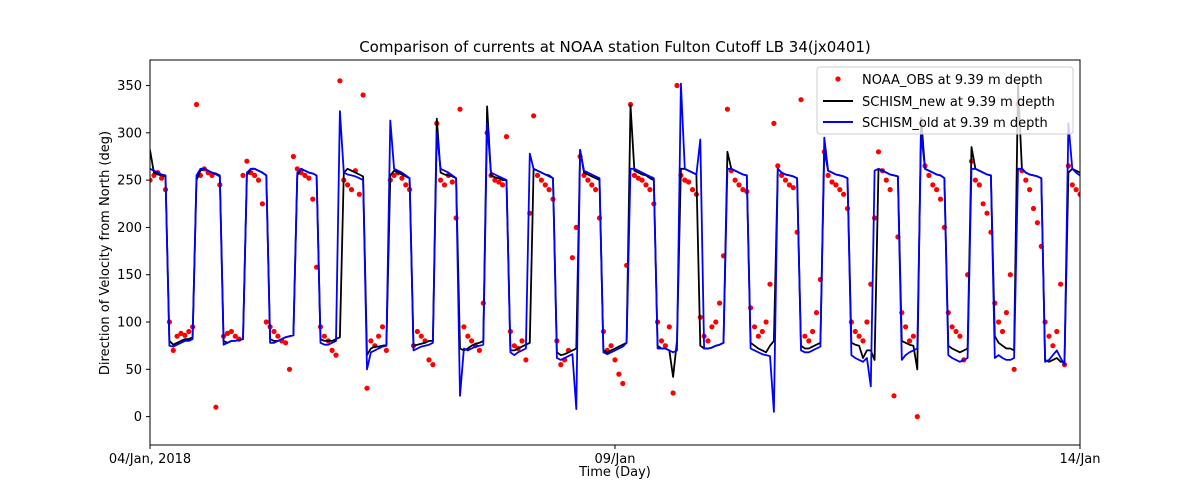 The height and width of the screenshot is (504, 1200). Describe the element at coordinates (615, 459) in the screenshot. I see `x-tick-label: 09/Jan` at that location.